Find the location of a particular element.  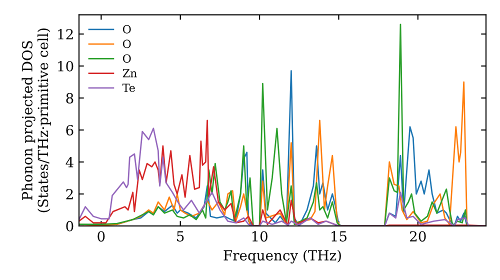

x-axis-title: Frequency (THz) is located at coordinates (282, 257).